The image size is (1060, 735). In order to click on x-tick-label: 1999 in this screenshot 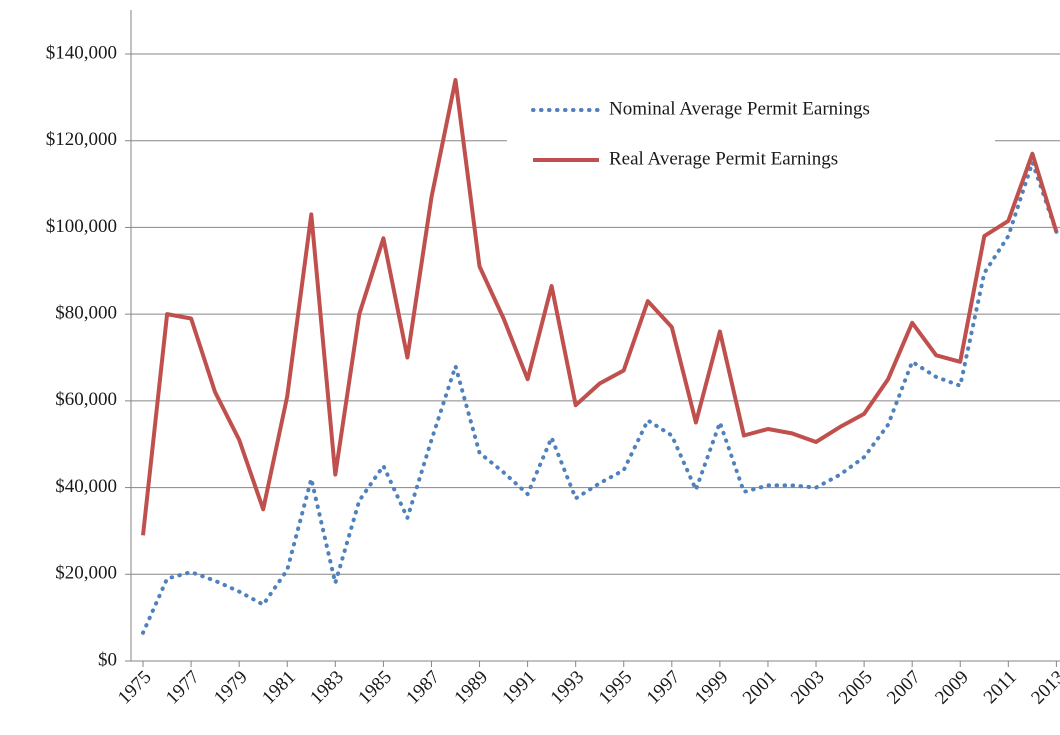, I will do `click(712, 688)`.